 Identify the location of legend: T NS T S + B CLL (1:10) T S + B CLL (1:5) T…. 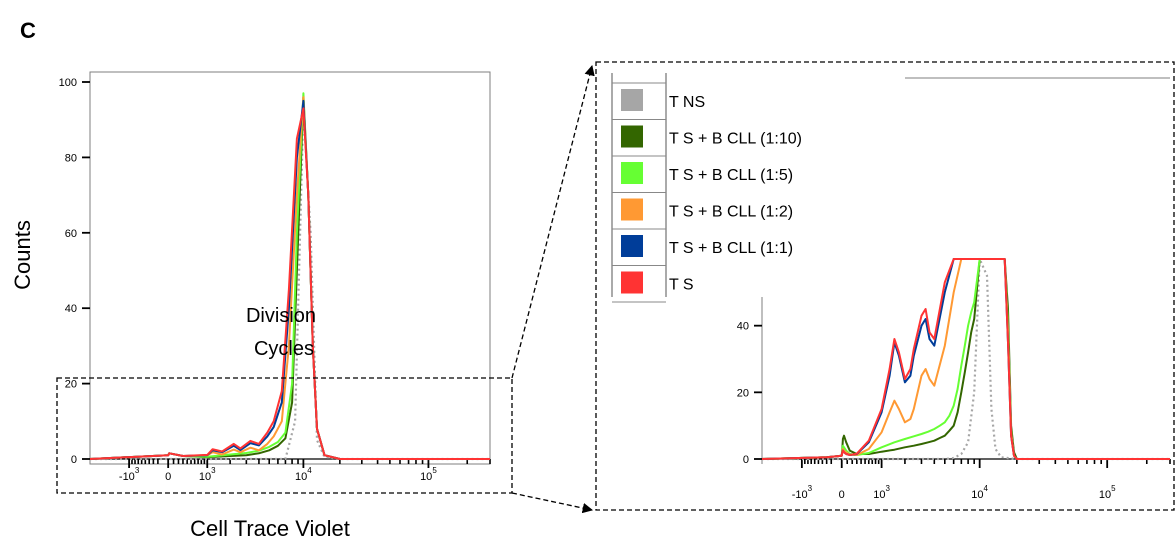
(757, 188).